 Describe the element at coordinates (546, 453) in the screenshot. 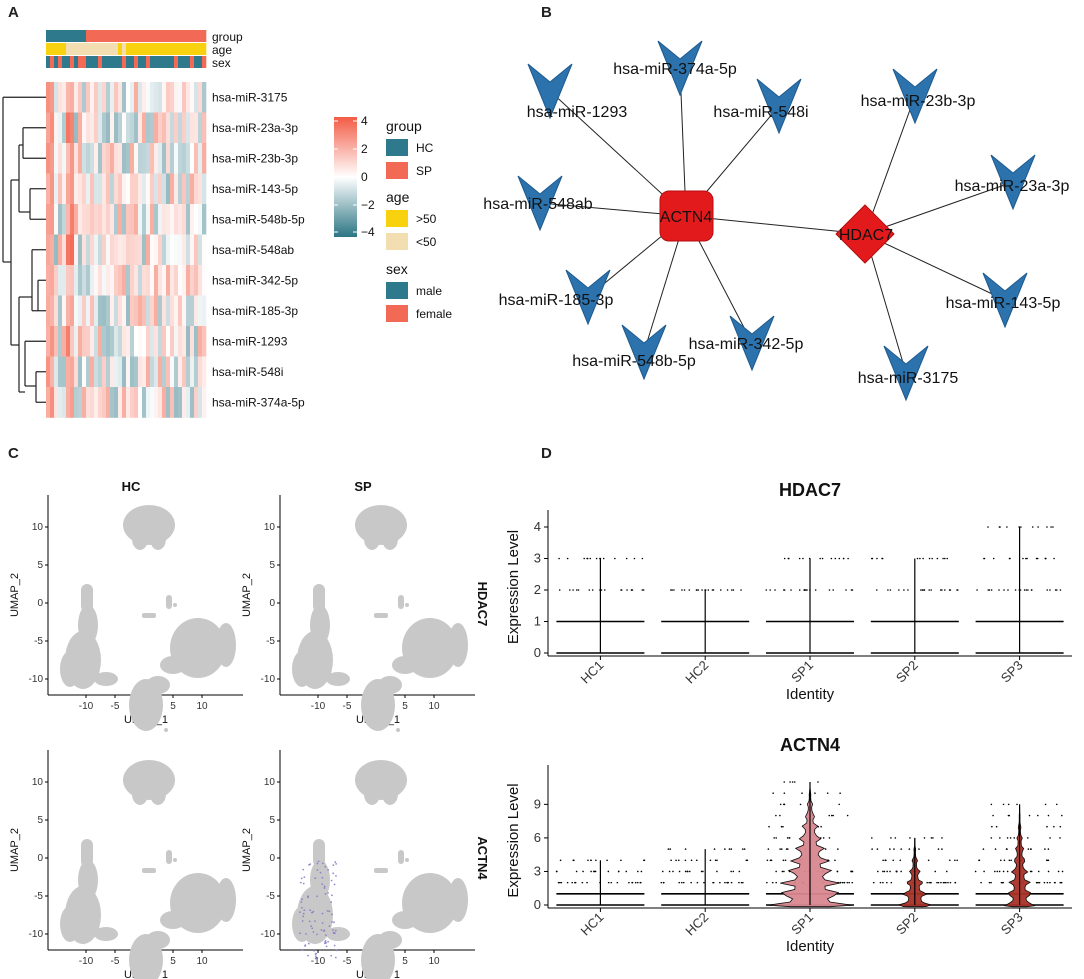

I see `panel-label-d: D` at that location.